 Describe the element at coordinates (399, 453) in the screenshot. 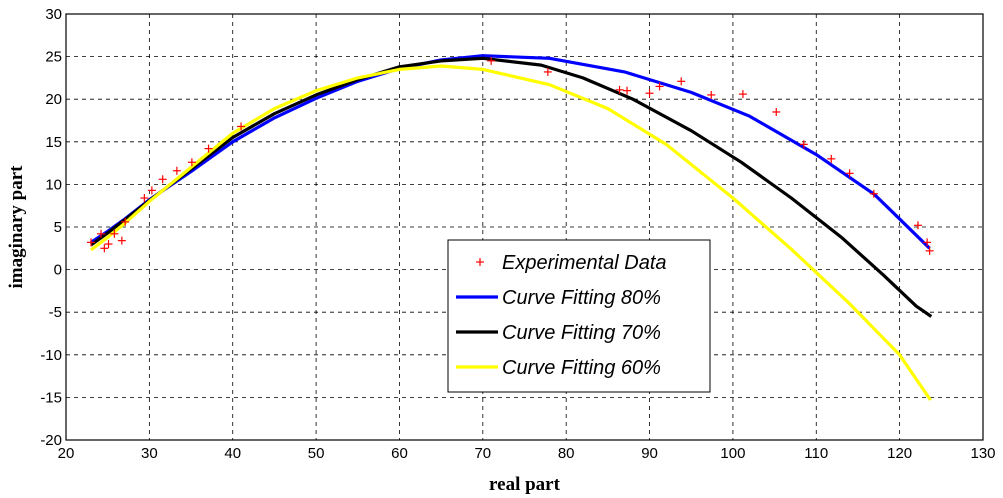

I see `x-tick-label: 60` at that location.